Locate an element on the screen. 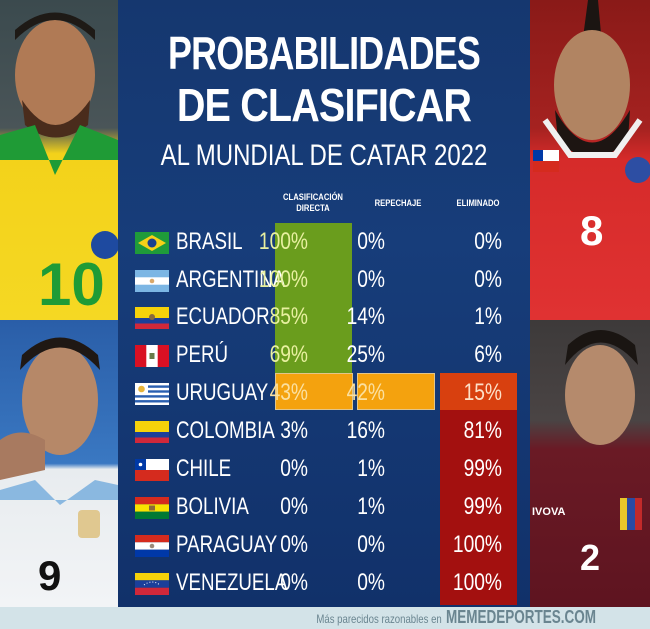  country-name: COLOMBIA is located at coordinates (225, 430).